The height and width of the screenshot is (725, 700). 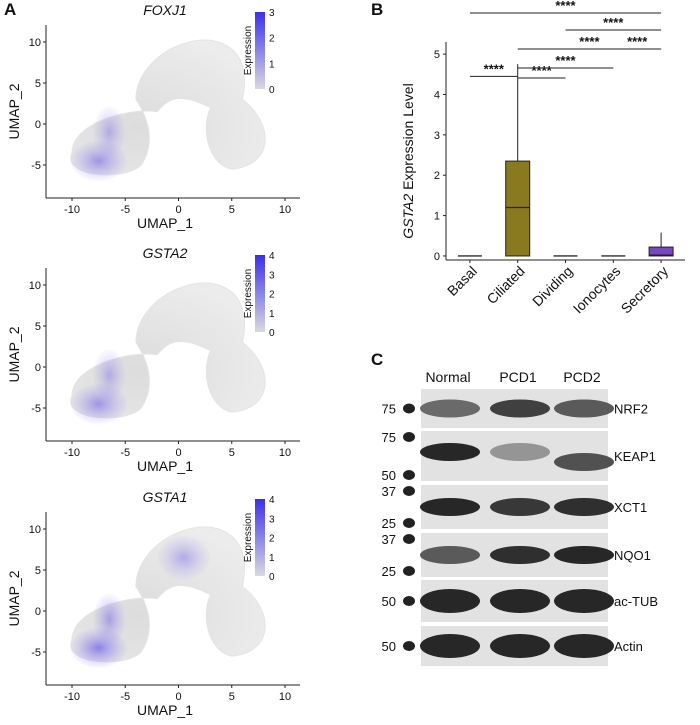 I want to click on panel-label-a: A, so click(x=10, y=9).